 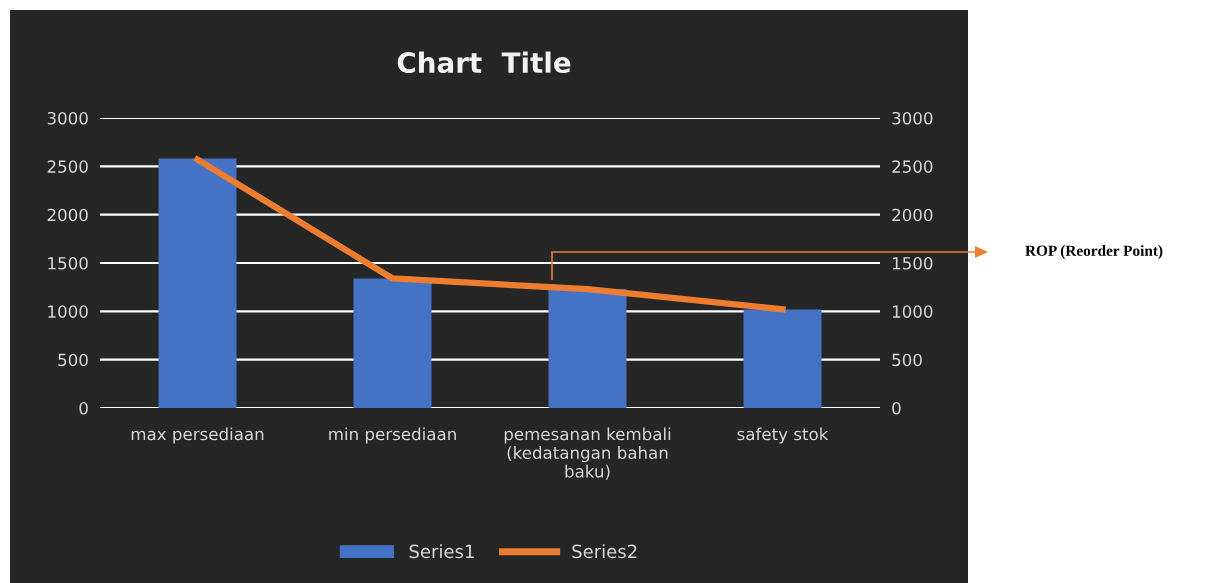 What do you see at coordinates (896, 408) in the screenshot?
I see `y2-tick-label: 0` at bounding box center [896, 408].